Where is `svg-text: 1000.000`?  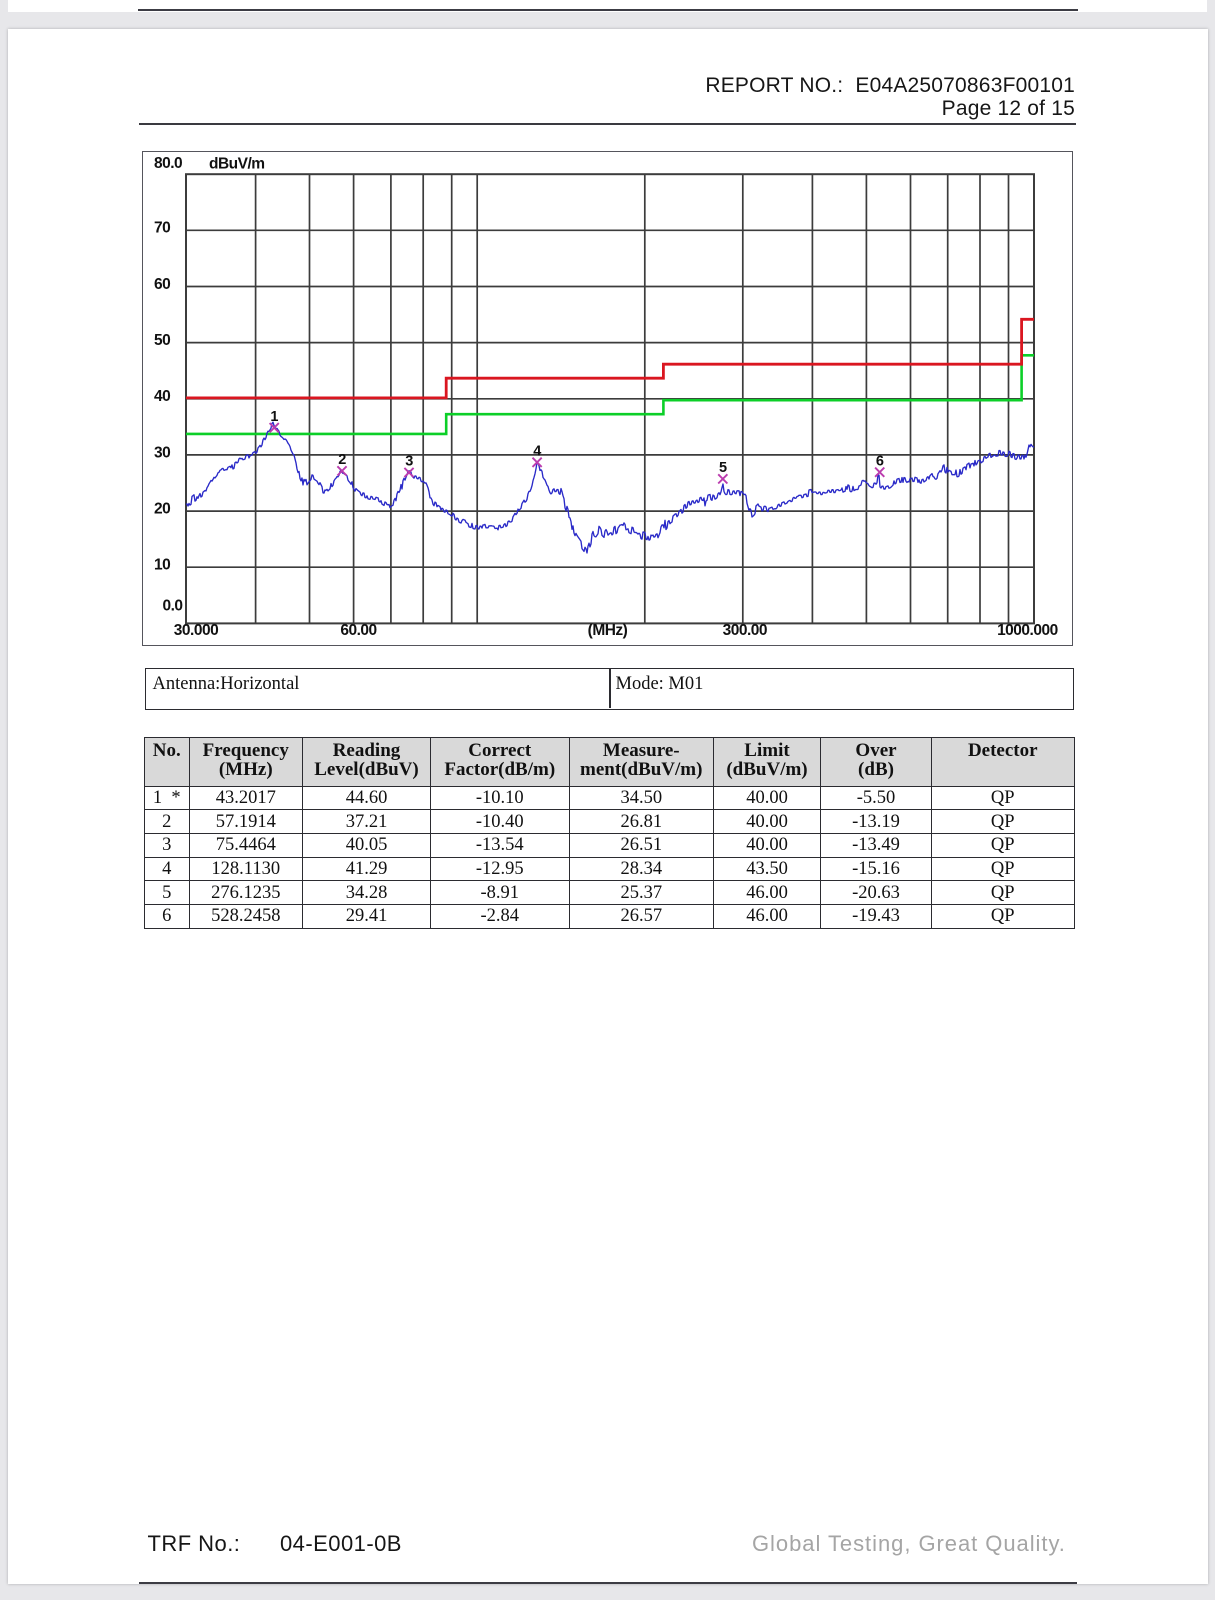 svg-text: 1000.000 is located at coordinates (1027, 630).